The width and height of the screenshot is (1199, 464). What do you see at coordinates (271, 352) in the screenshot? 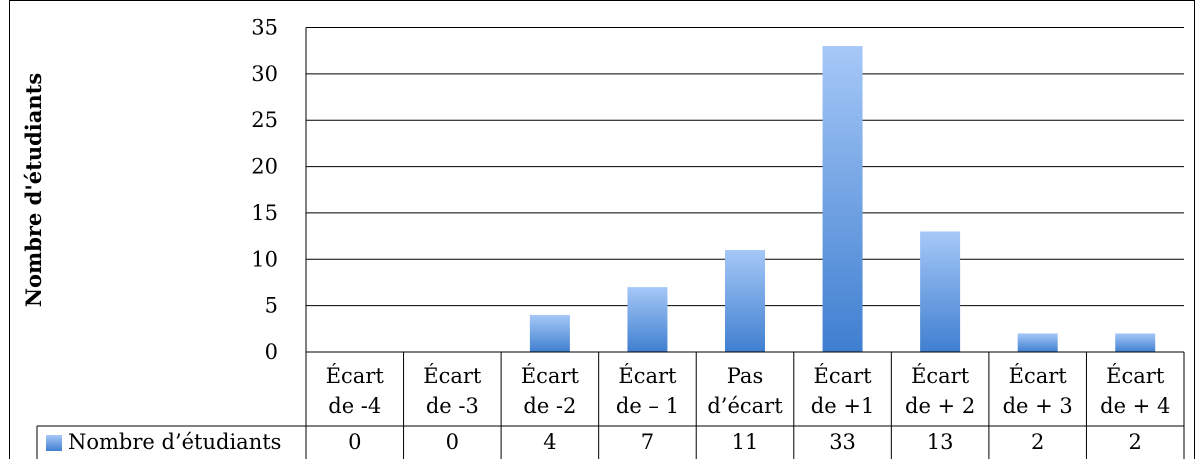
I see `y-tick-label: 0` at bounding box center [271, 352].